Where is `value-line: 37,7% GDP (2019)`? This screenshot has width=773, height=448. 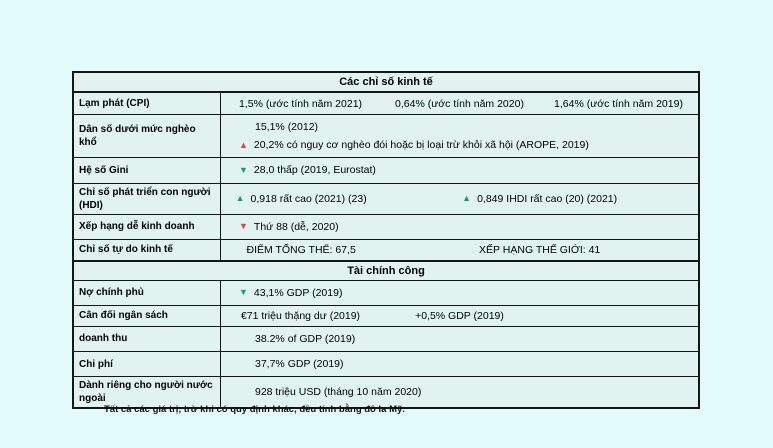 value-line: 37,7% GDP (2019) is located at coordinates (459, 364).